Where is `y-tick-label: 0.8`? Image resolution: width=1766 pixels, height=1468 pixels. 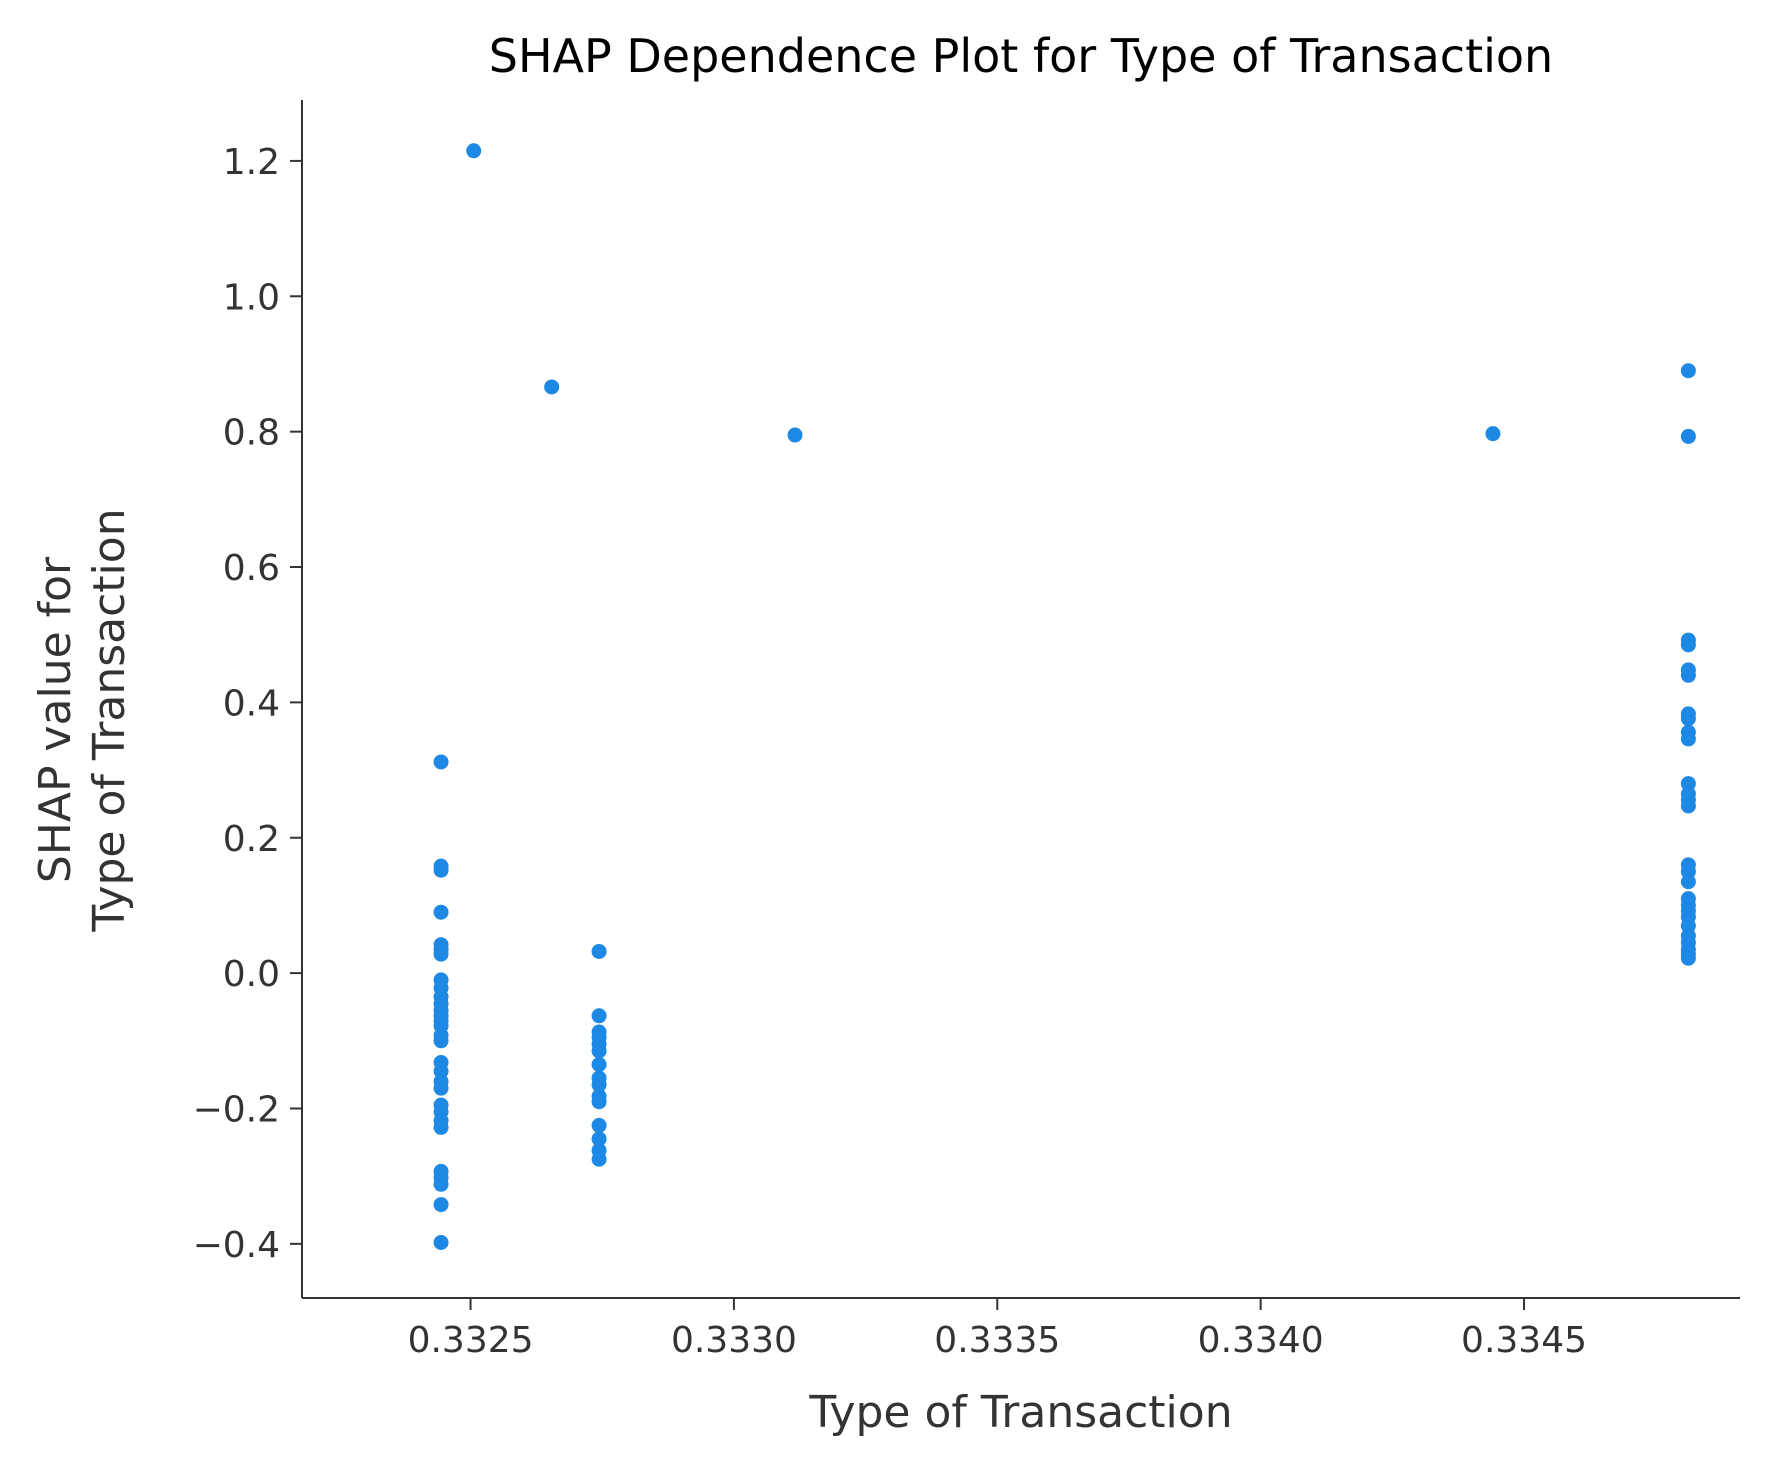 y-tick-label: 0.8 is located at coordinates (251, 433).